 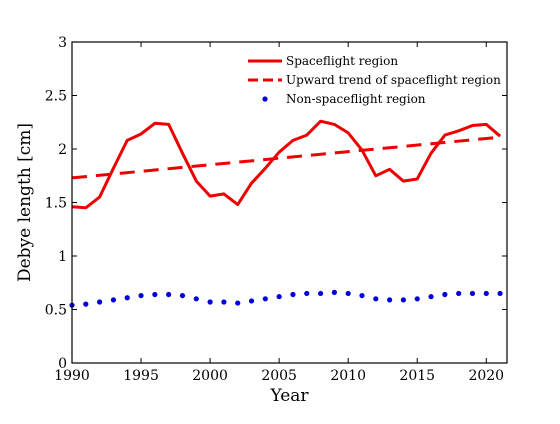 I want to click on y-axis-label: Debye length [cm], so click(x=25, y=202).